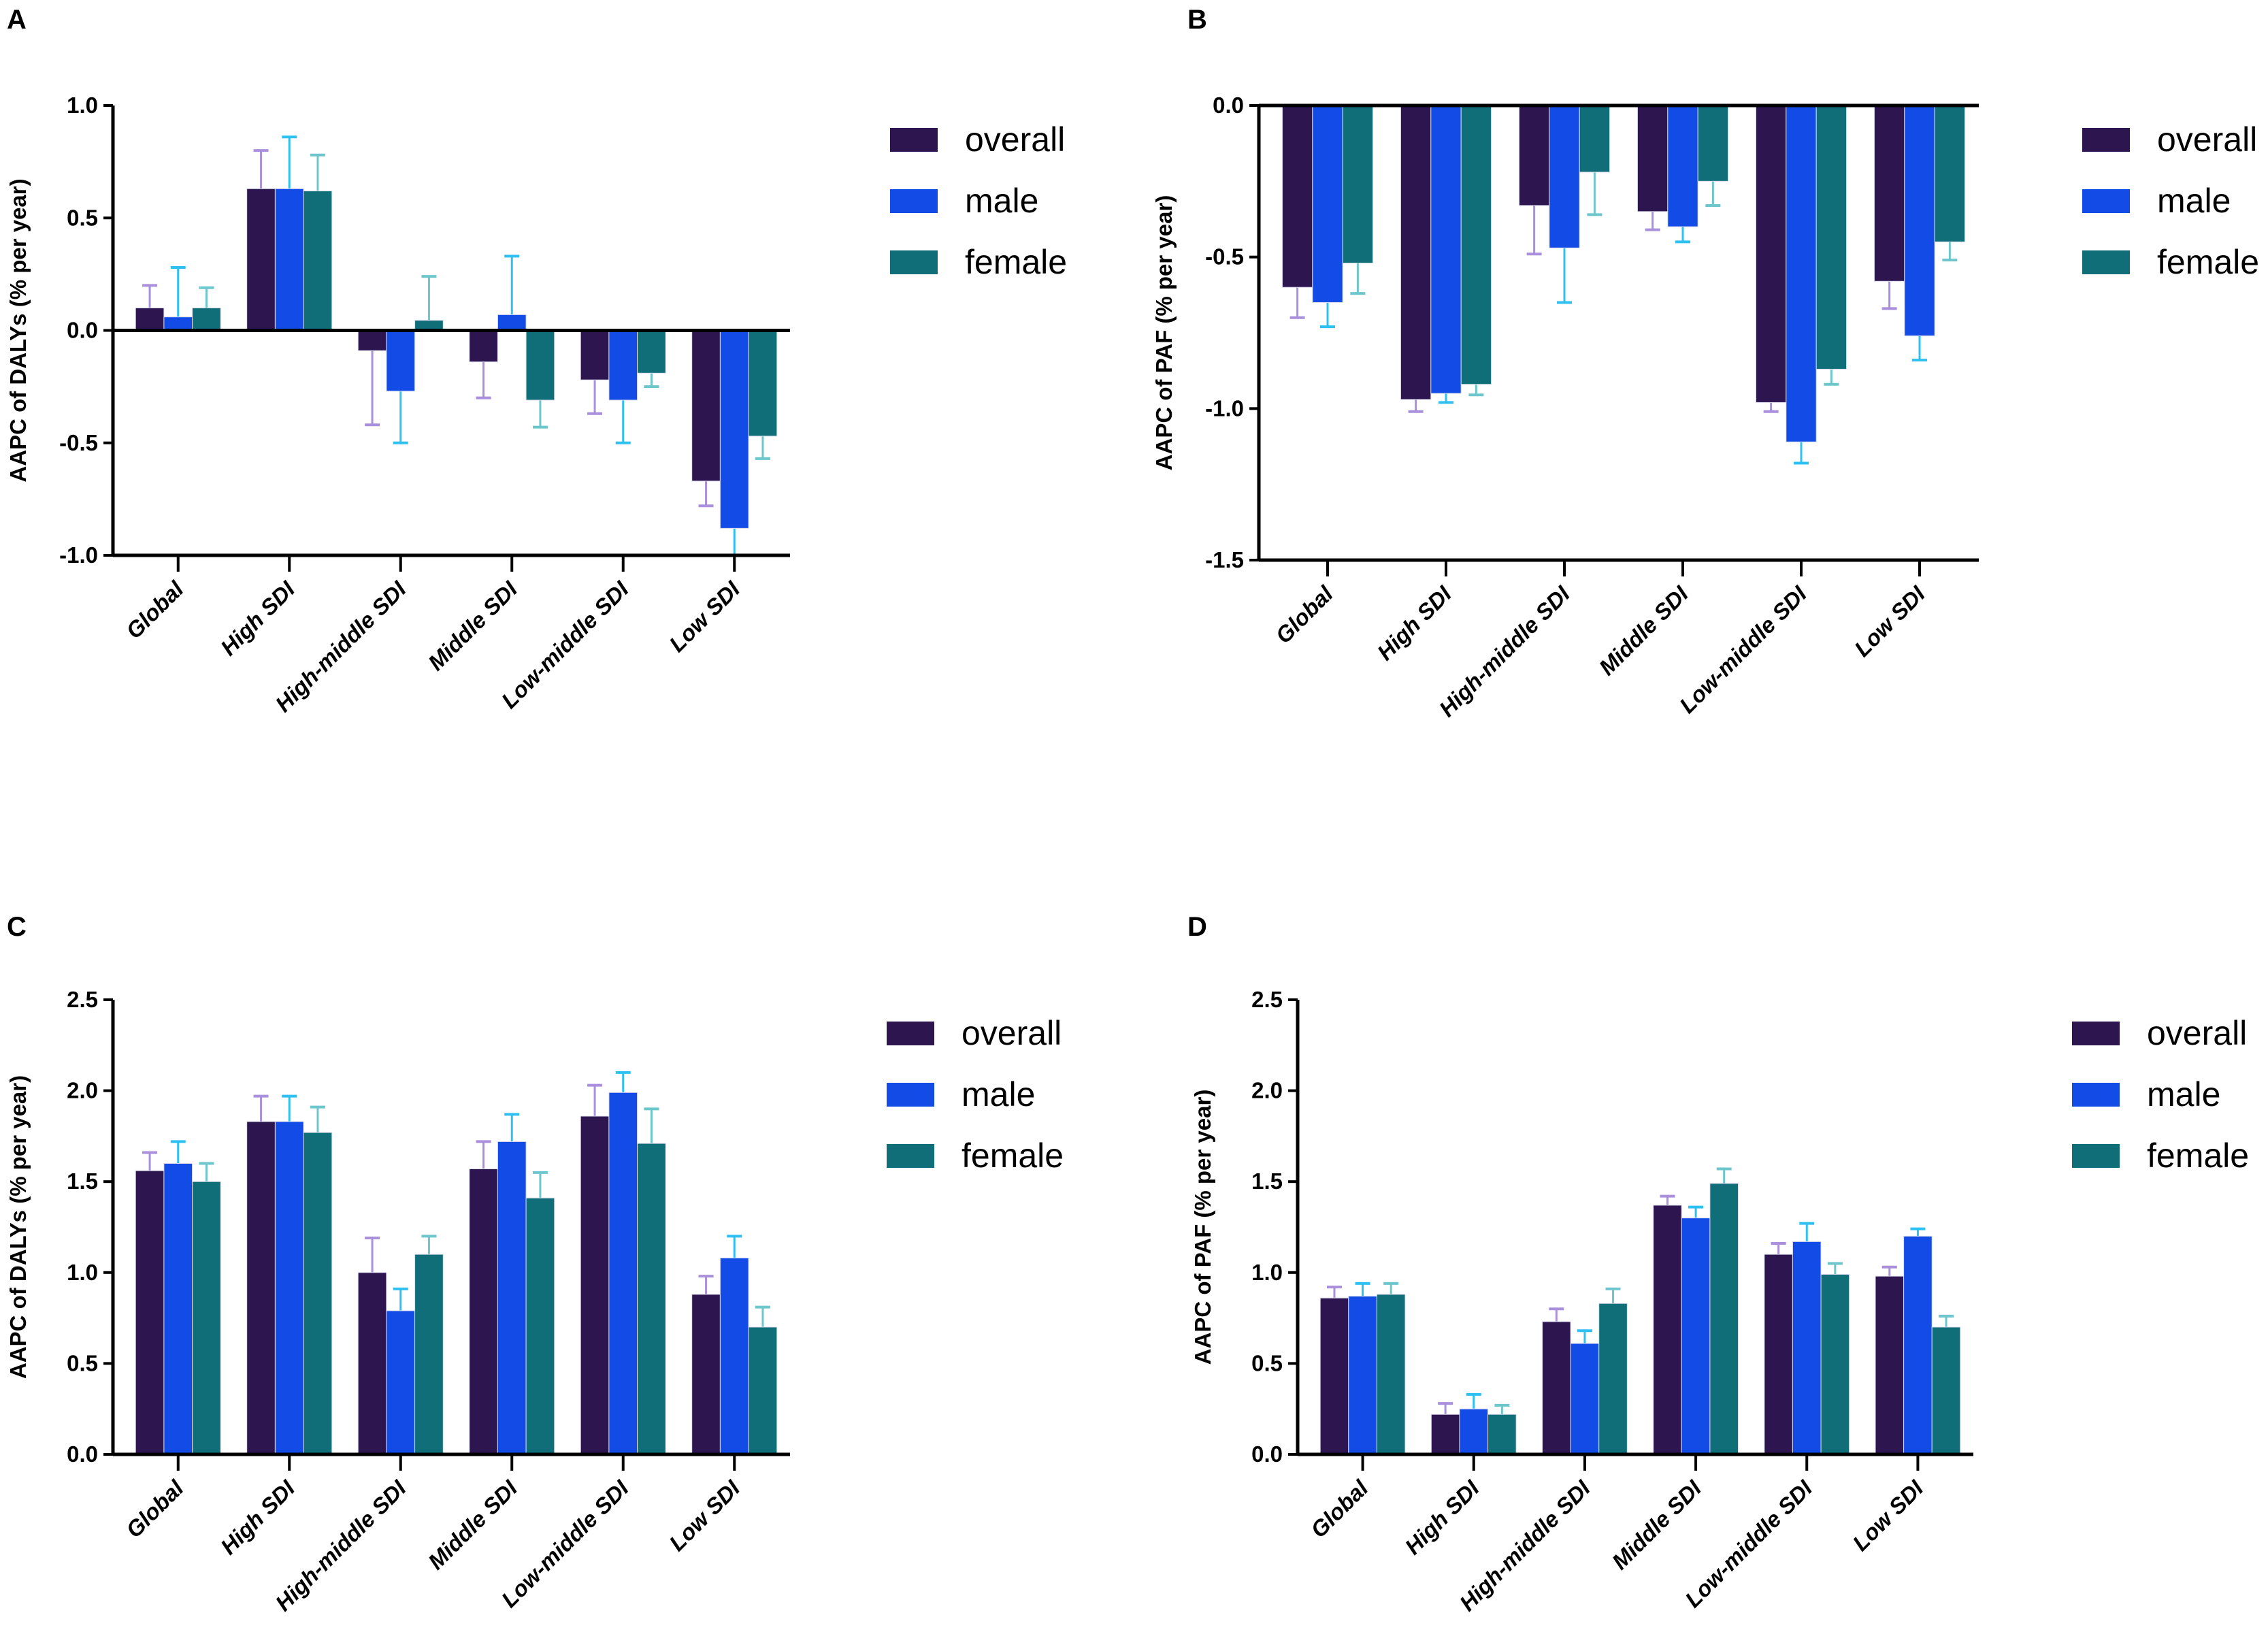 This screenshot has width=2268, height=1632. What do you see at coordinates (1743, 650) in the screenshot?
I see `x-tick-label: Low-middle SDI` at bounding box center [1743, 650].